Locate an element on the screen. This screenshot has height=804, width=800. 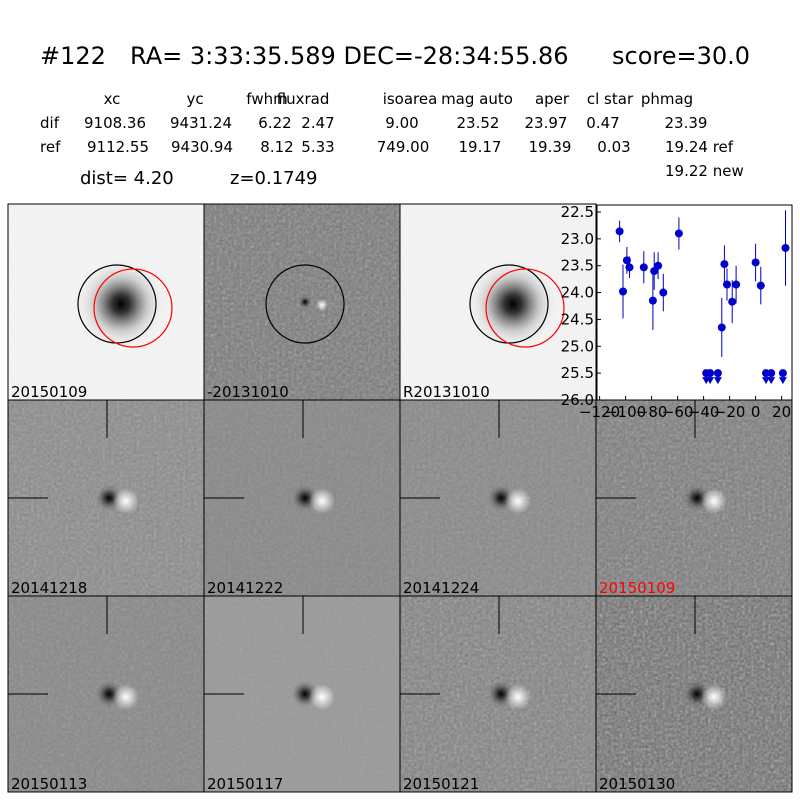
column-header: aper is located at coordinates (552, 99).